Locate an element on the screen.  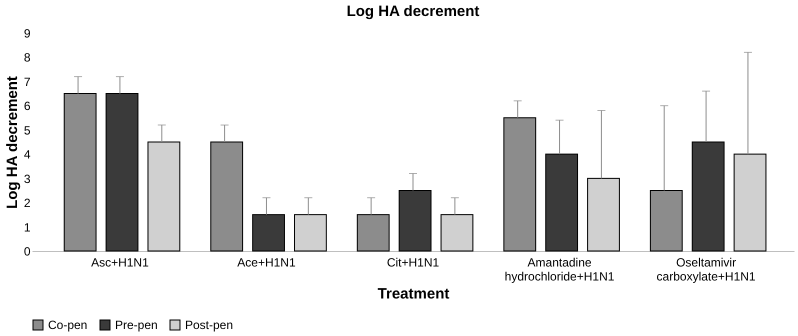
x-axis-title: Treatment is located at coordinates (414, 294).